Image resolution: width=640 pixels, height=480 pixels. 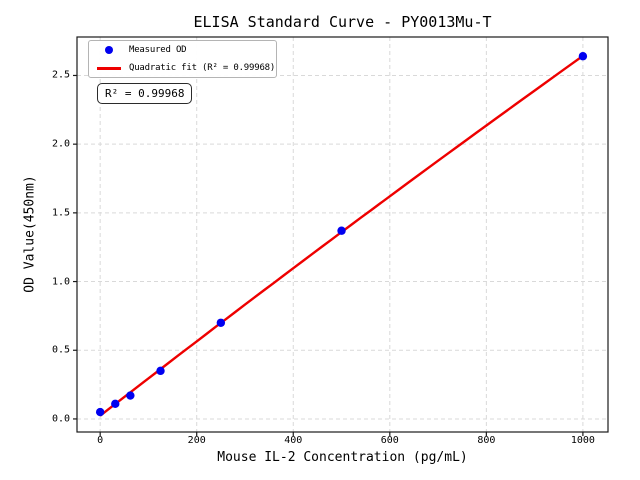 I want to click on legend-label-quadratic-fit: Quadratic fit (R² = 0.99968), so click(x=202, y=68).